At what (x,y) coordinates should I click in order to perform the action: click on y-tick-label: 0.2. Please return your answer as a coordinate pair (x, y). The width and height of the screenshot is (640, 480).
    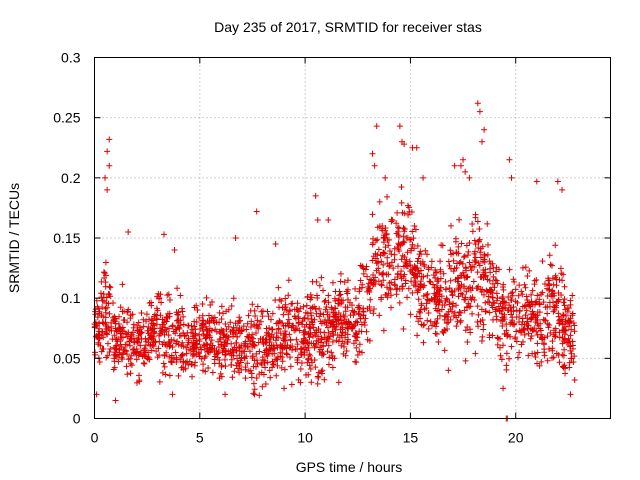
    Looking at the image, I should click on (71, 178).